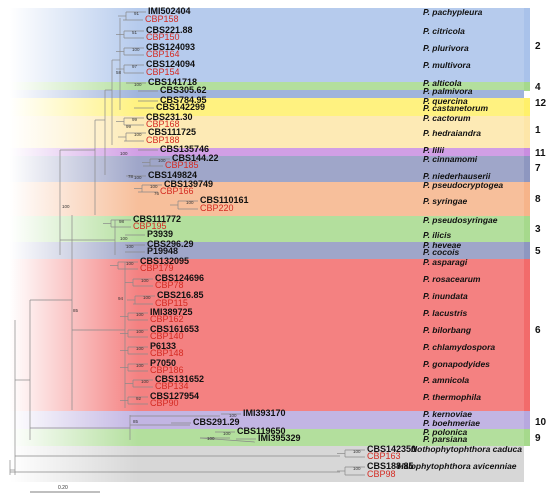  What do you see at coordinates (538, 229) in the screenshot?
I see `clade-number: 3` at bounding box center [538, 229].